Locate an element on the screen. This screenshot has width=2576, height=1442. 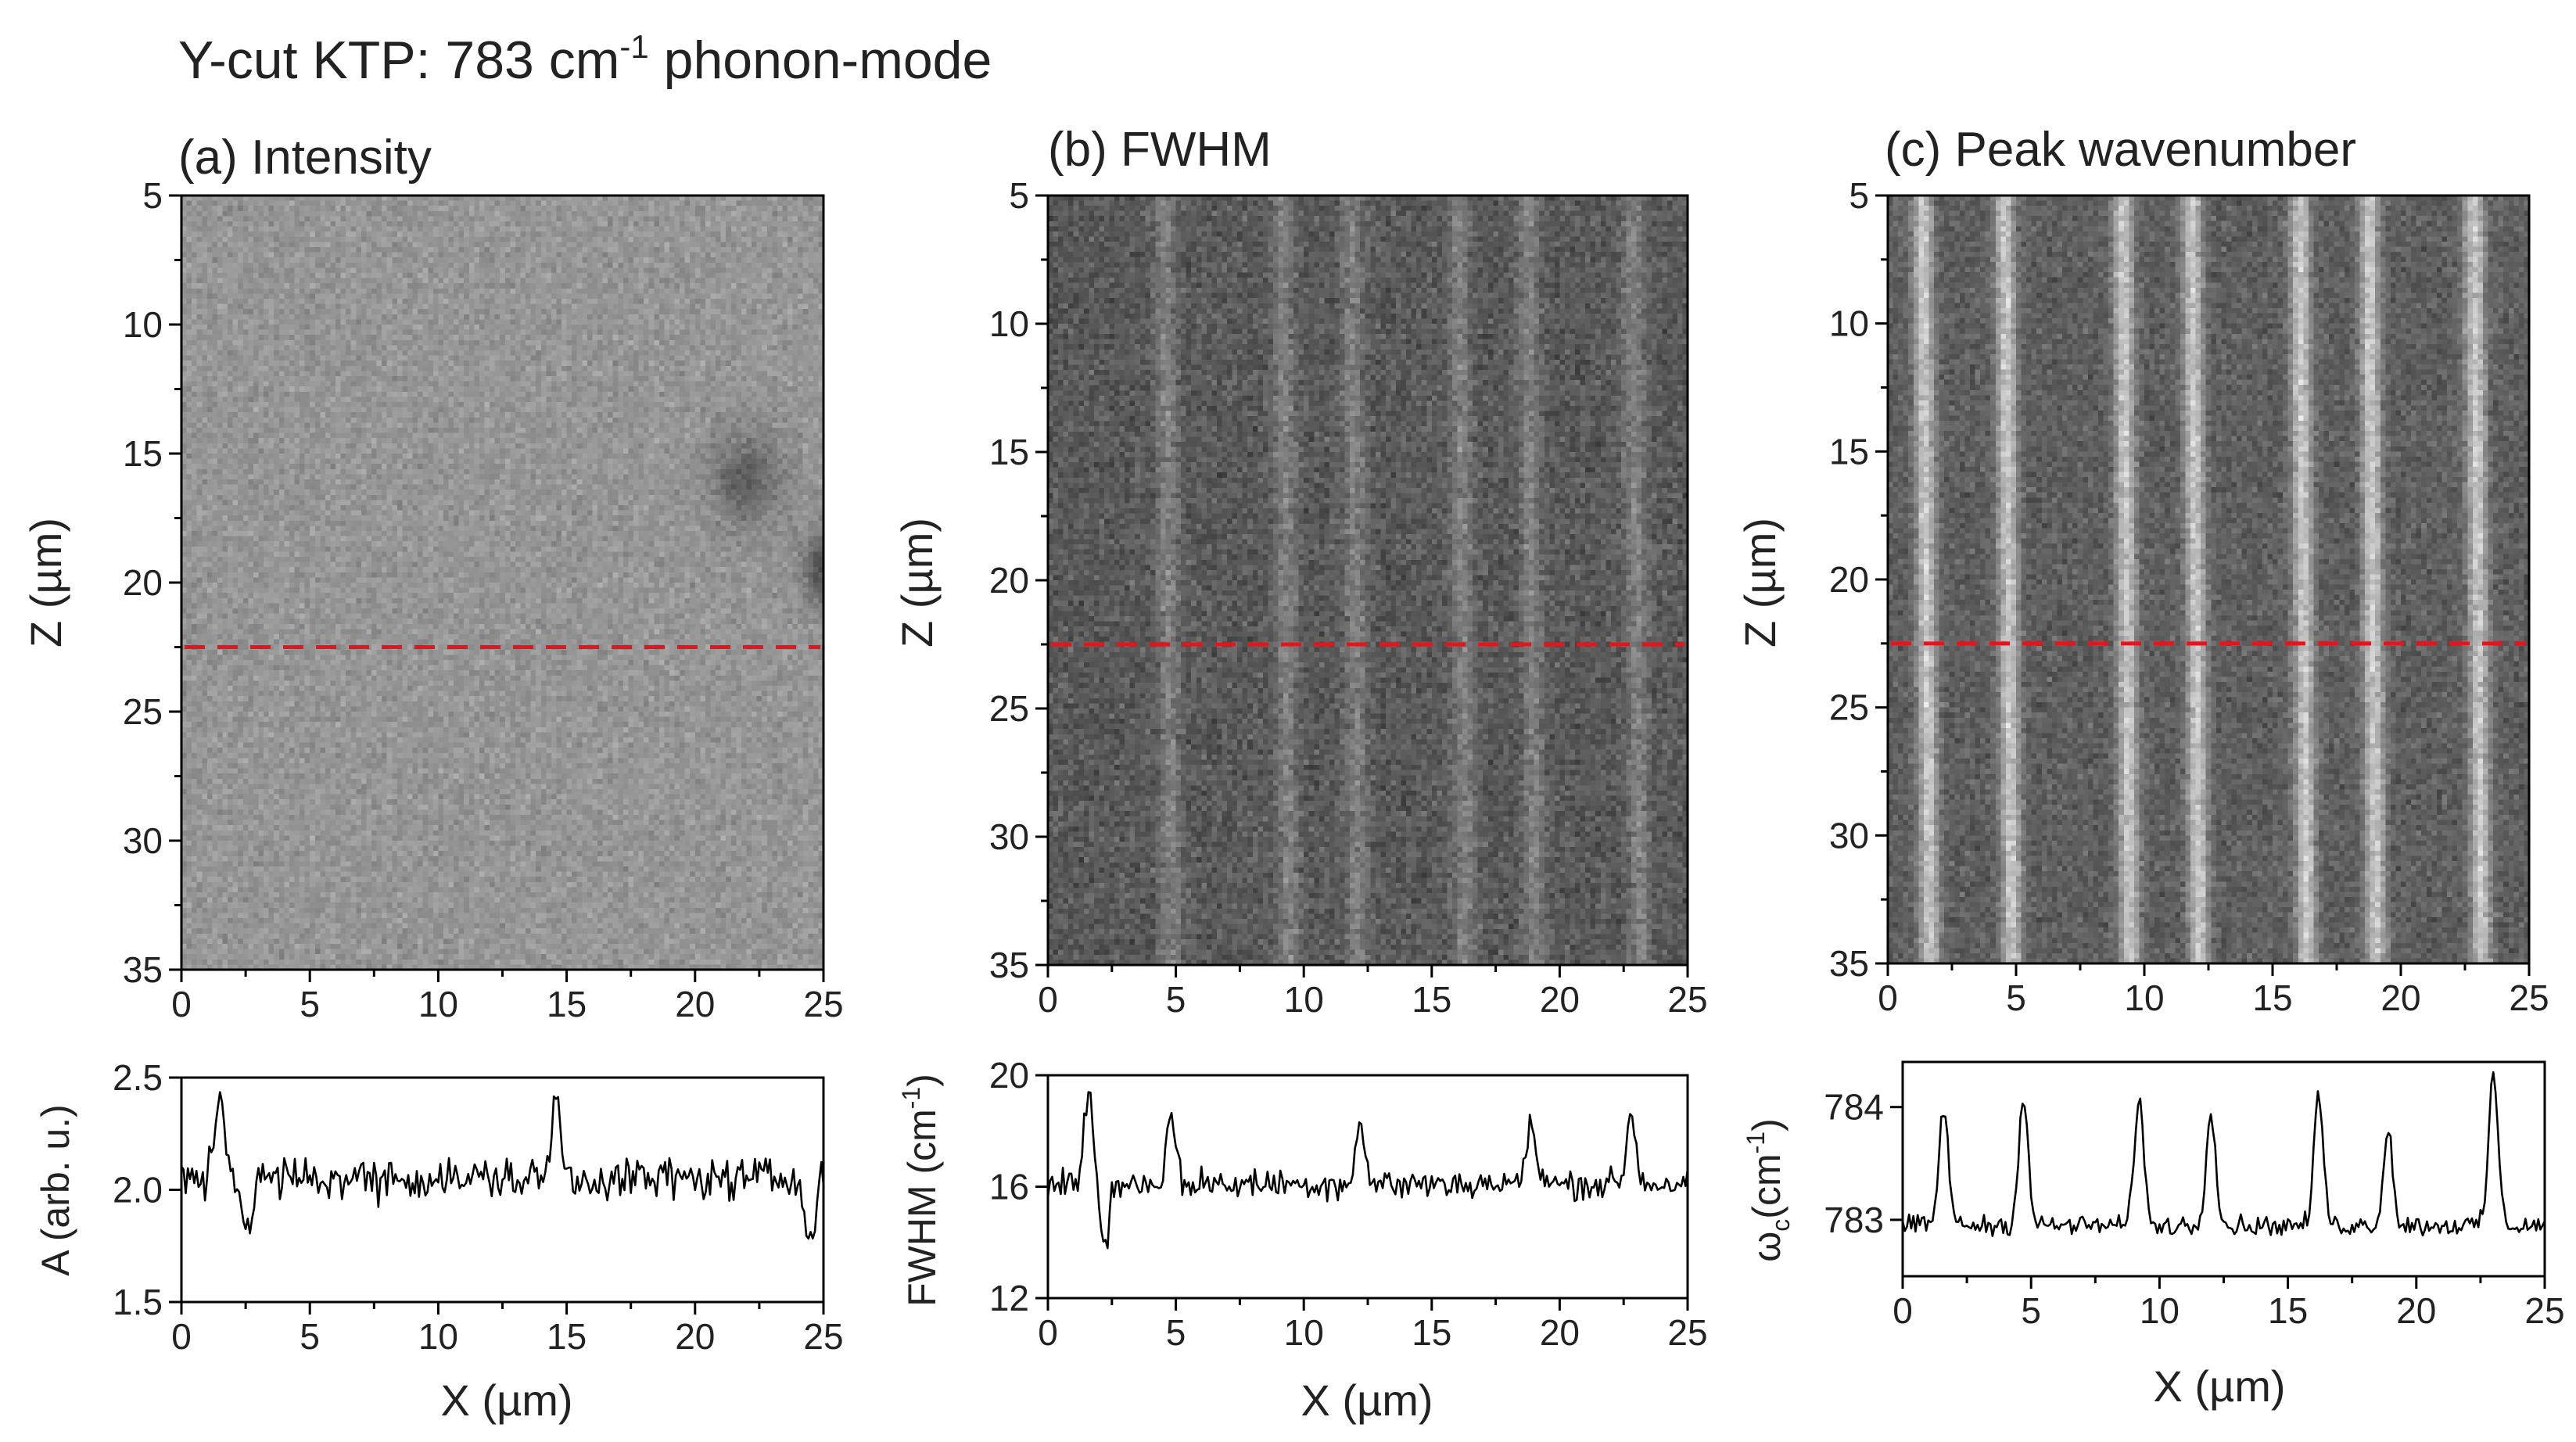
profile-line-A is located at coordinates (503, 1166).